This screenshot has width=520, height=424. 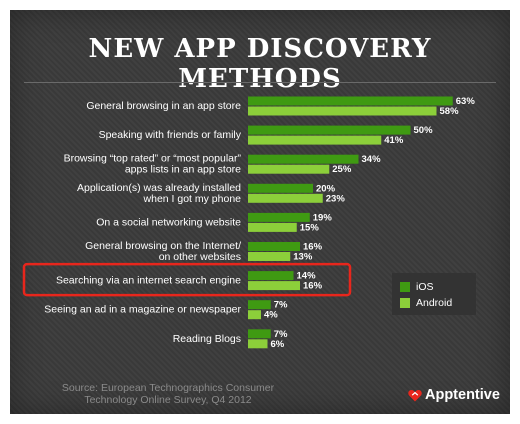 What do you see at coordinates (424, 130) in the screenshot?
I see `data-label-ios: 50%` at bounding box center [424, 130].